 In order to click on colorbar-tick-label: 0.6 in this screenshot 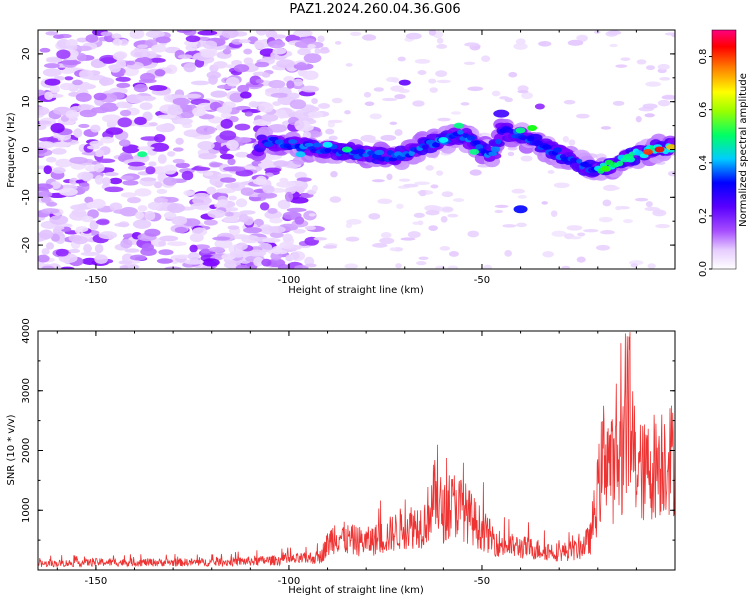, I will do `click(703, 110)`.